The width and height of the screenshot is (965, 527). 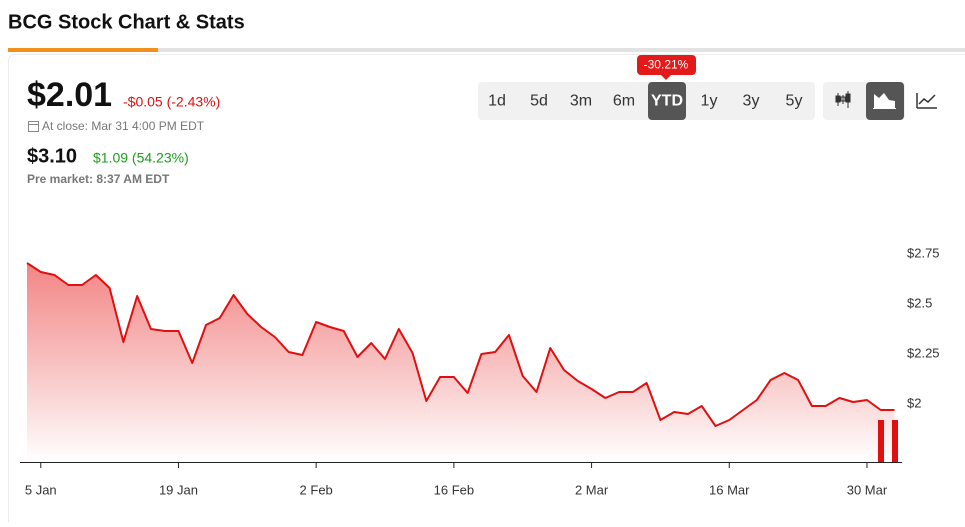 What do you see at coordinates (709, 101) in the screenshot?
I see `range-button: 1y` at bounding box center [709, 101].